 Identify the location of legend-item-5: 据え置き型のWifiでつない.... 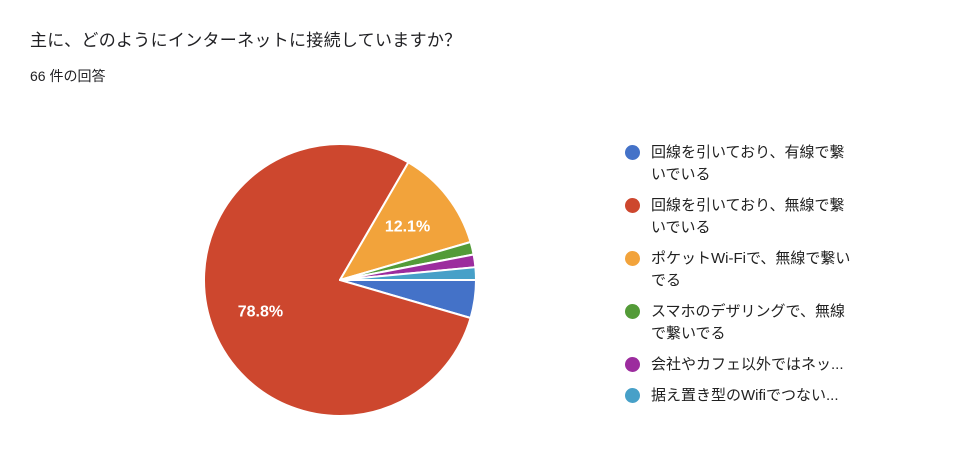
(790, 396).